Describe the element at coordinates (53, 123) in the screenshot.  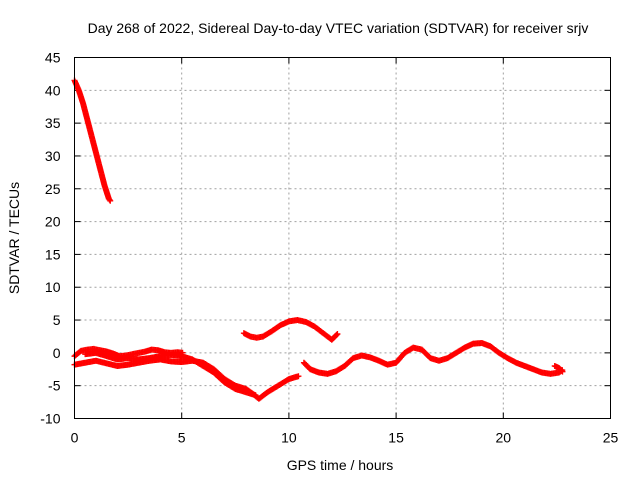
I see `y-tick-label: 35` at that location.